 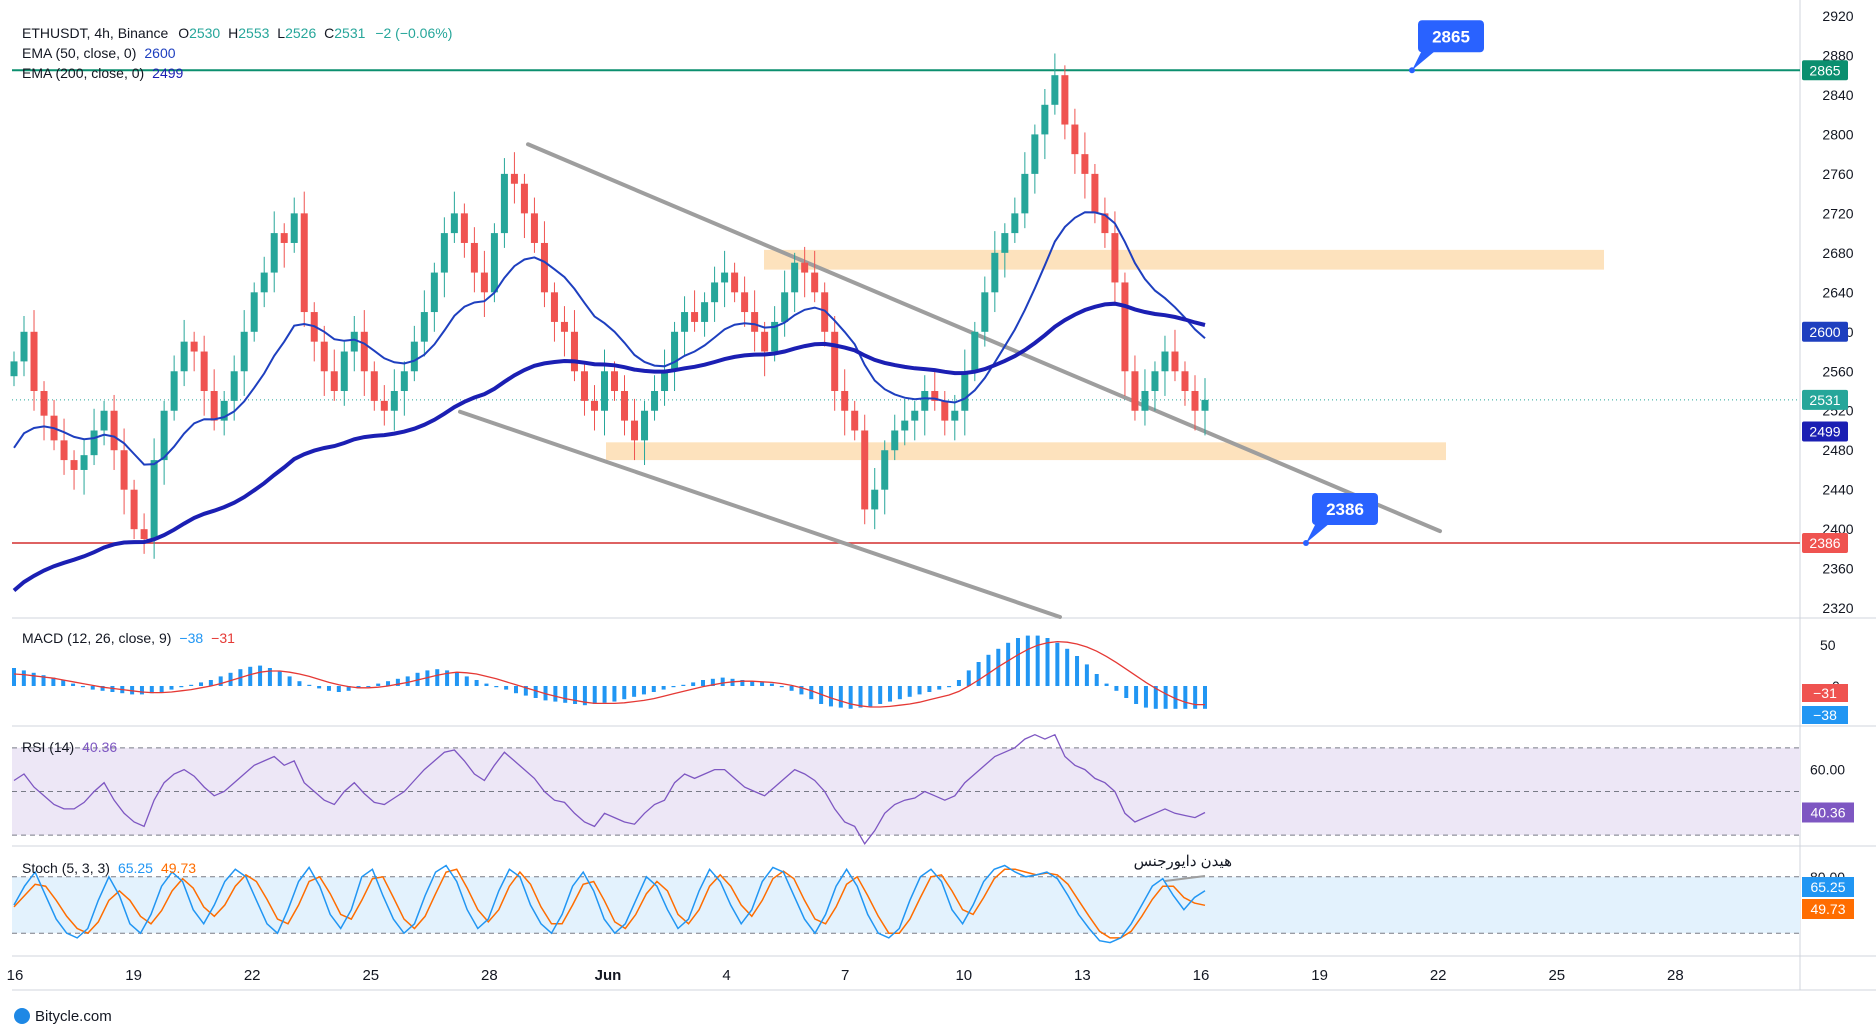 I want to click on price-tag-resistance: 2865, so click(x=1824, y=70).